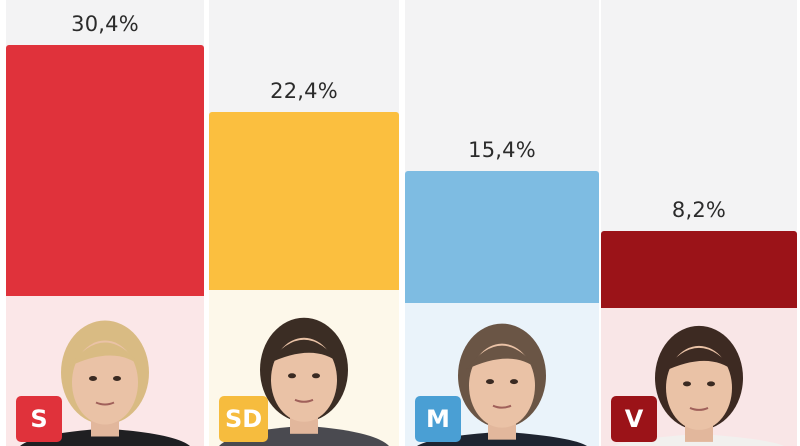 This screenshot has width=800, height=446. Describe the element at coordinates (502, 237) in the screenshot. I see `bar-m` at that location.